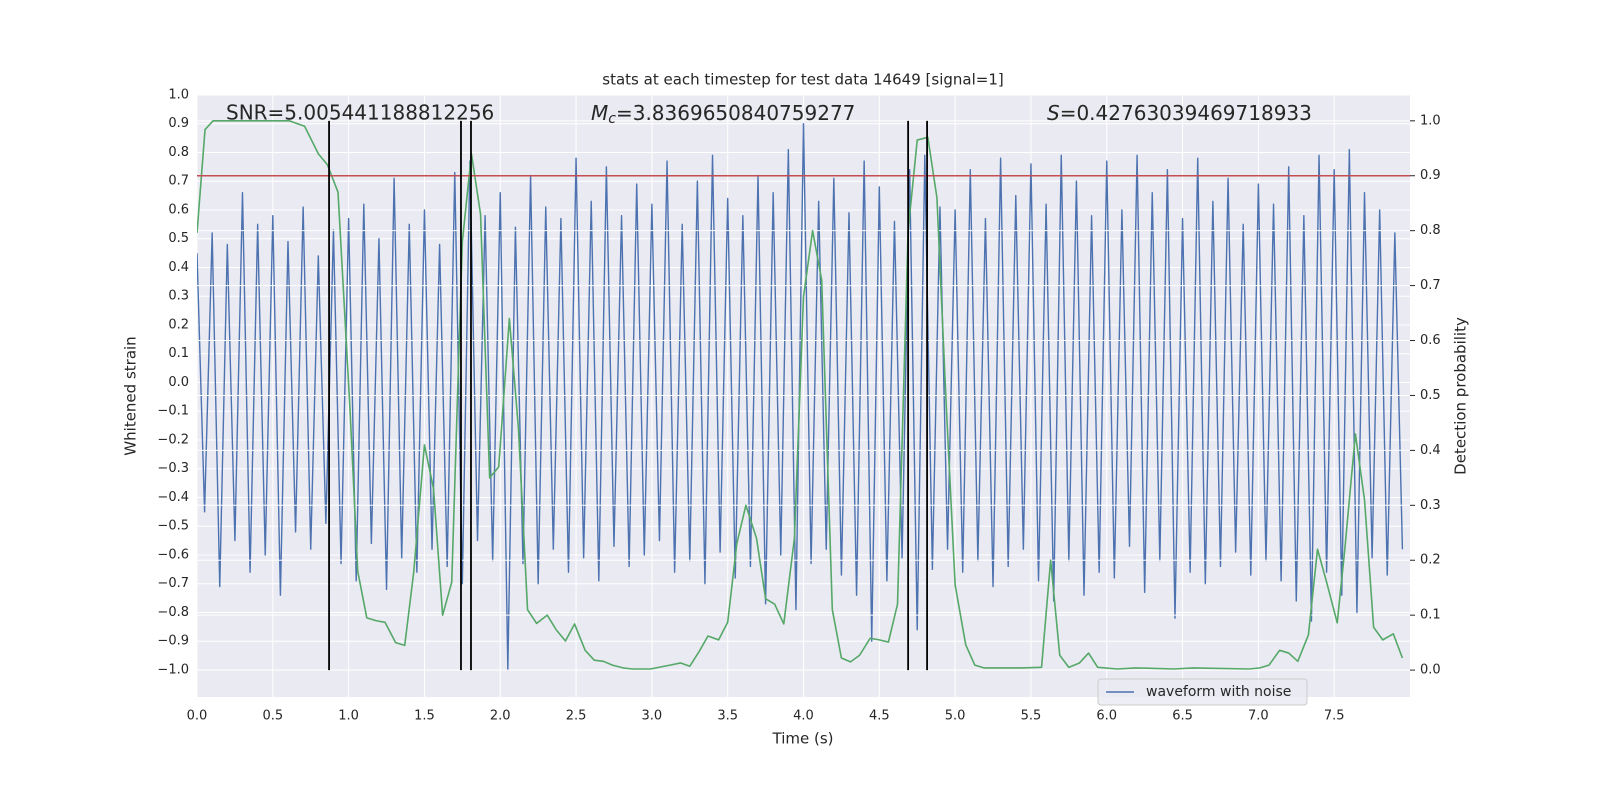 The height and width of the screenshot is (800, 1600). Describe the element at coordinates (599, 113) in the screenshot. I see `annotation-symbol: M` at that location.